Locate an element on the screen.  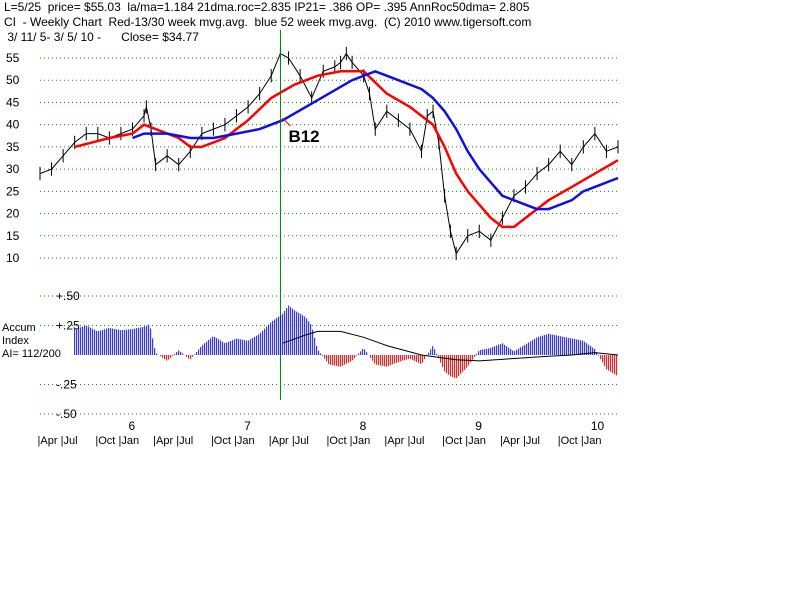
price-y-tick-label: 30 is located at coordinates (13, 169).